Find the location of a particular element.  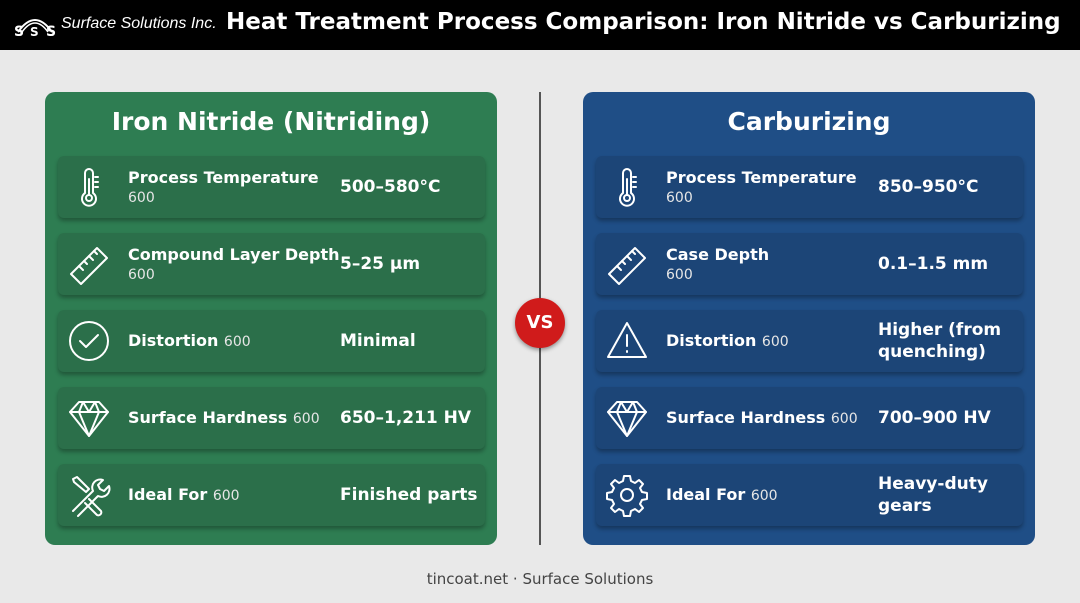

row: Case Depth 600 0.1–1.5 mm is located at coordinates (809, 264).